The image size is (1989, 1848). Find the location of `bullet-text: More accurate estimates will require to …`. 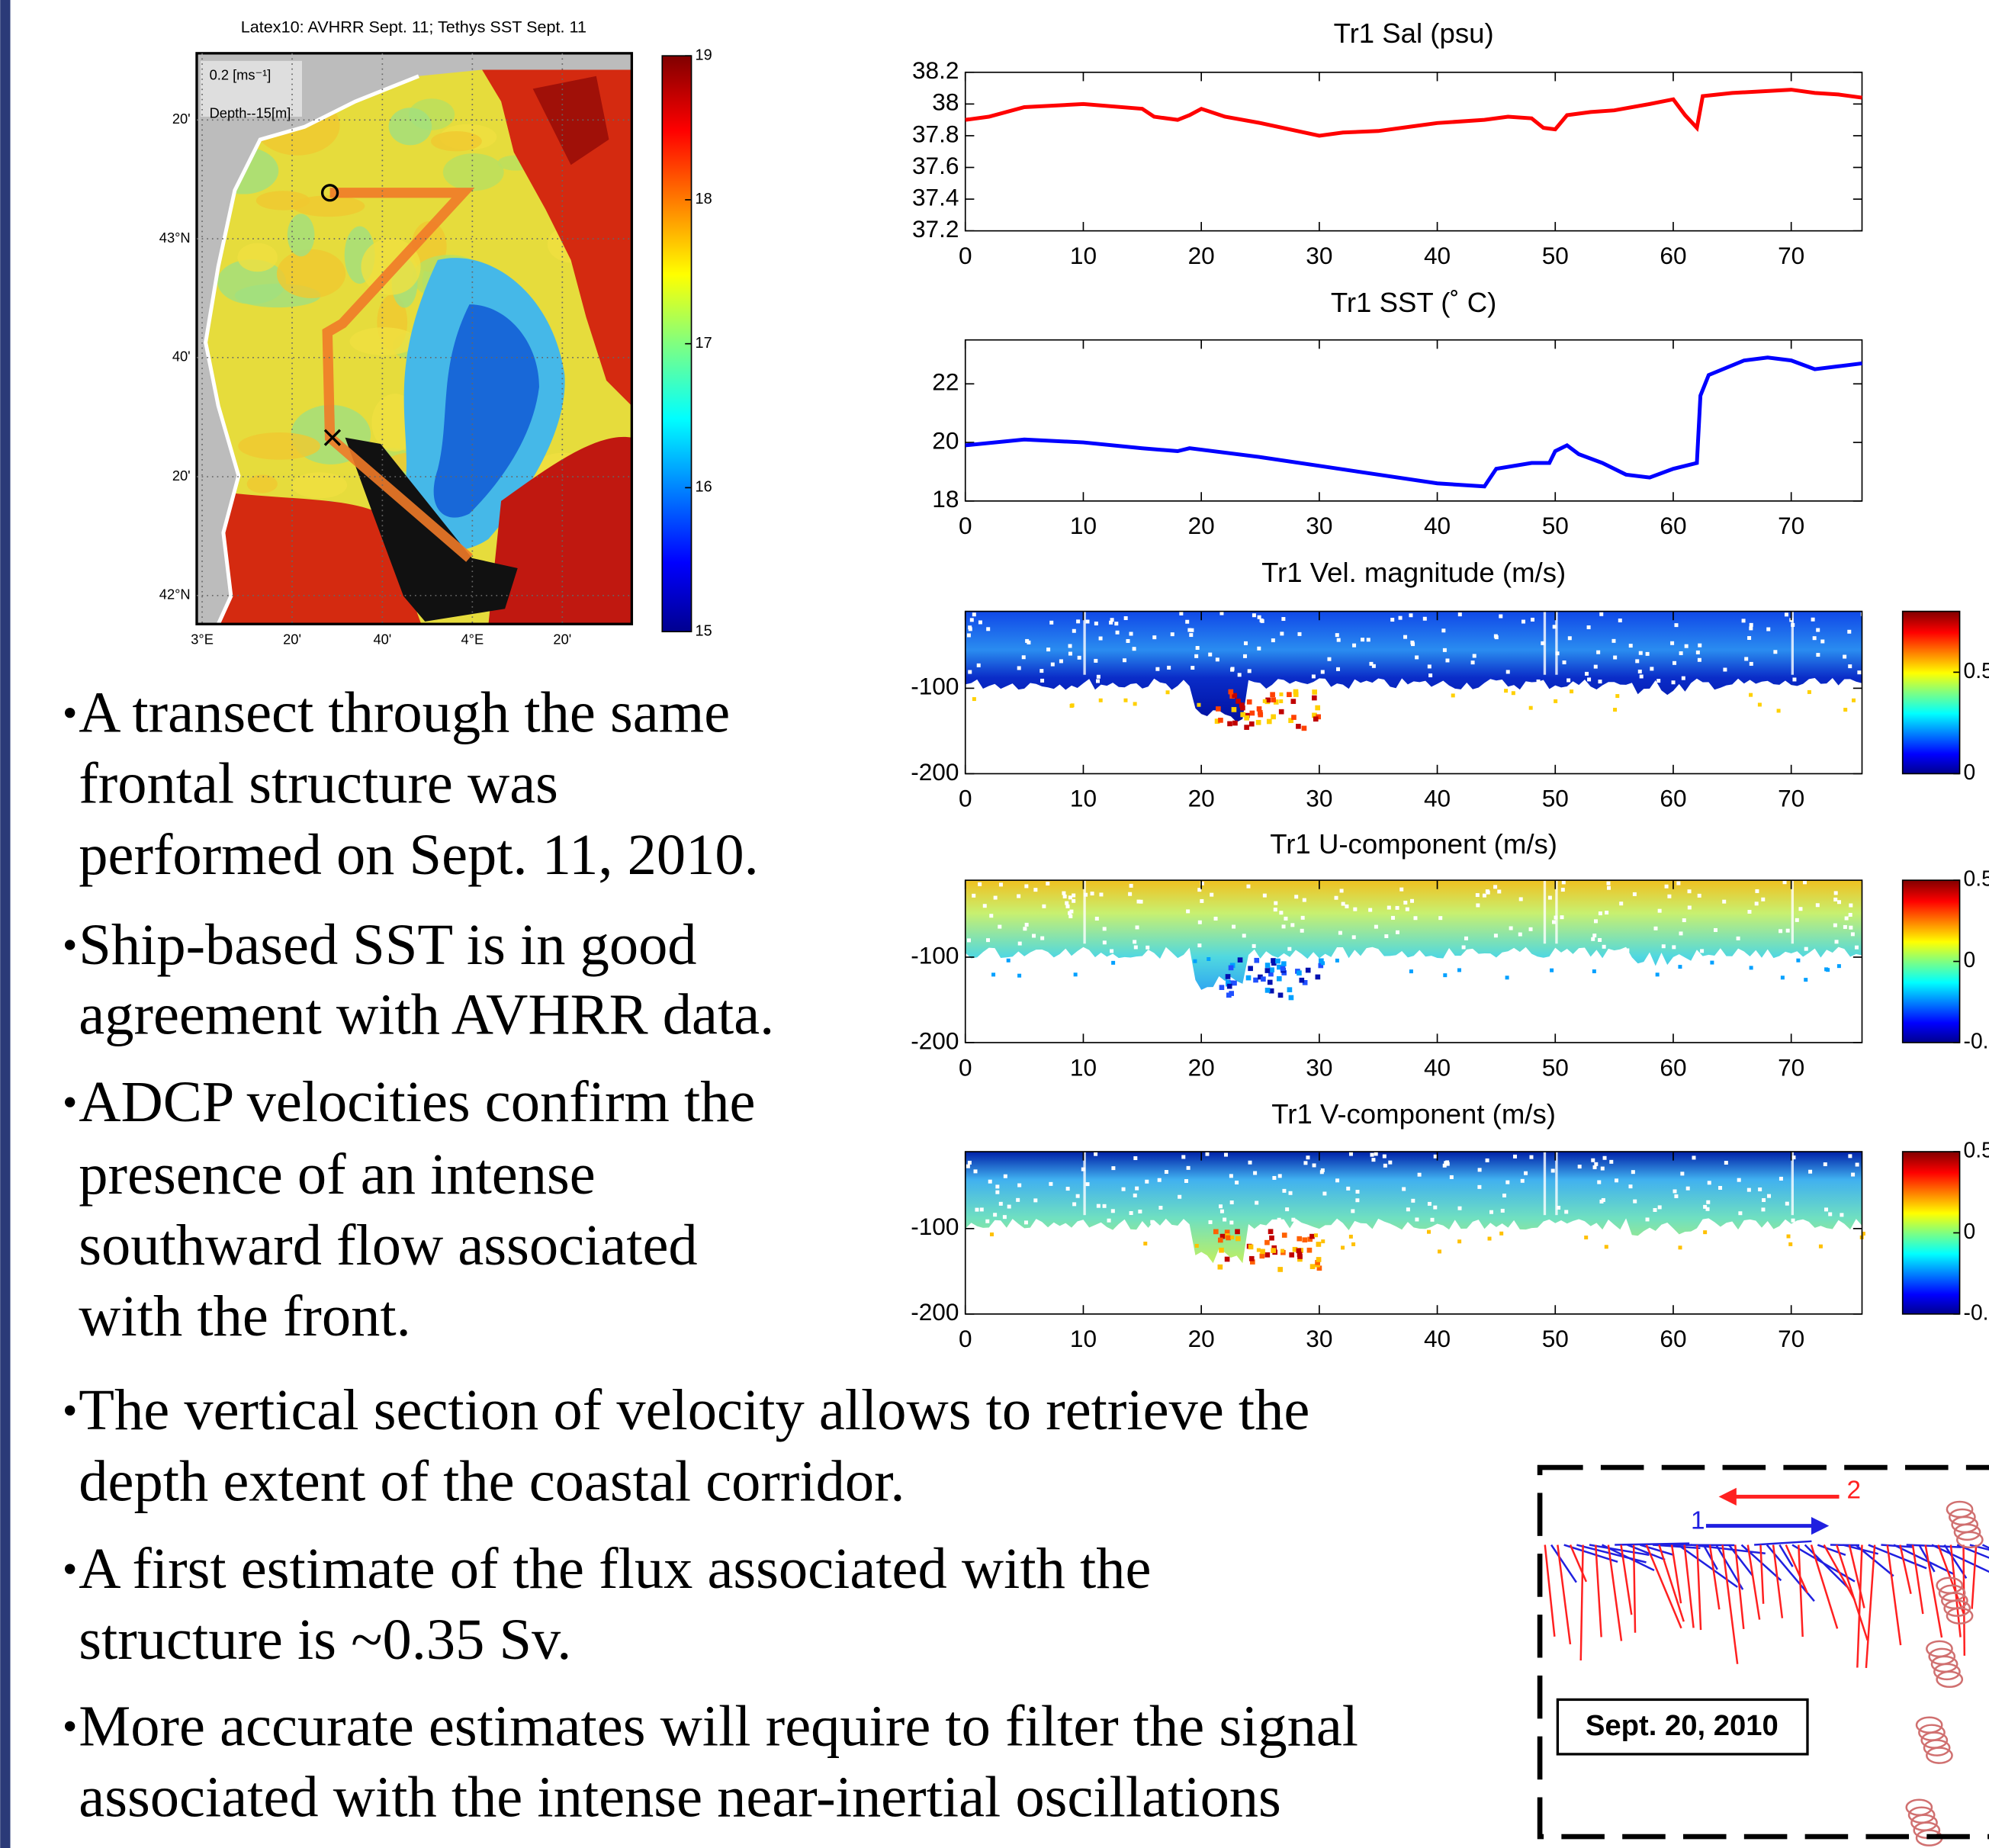

bullet-text: More accurate estimates will require to … is located at coordinates (718, 1725).